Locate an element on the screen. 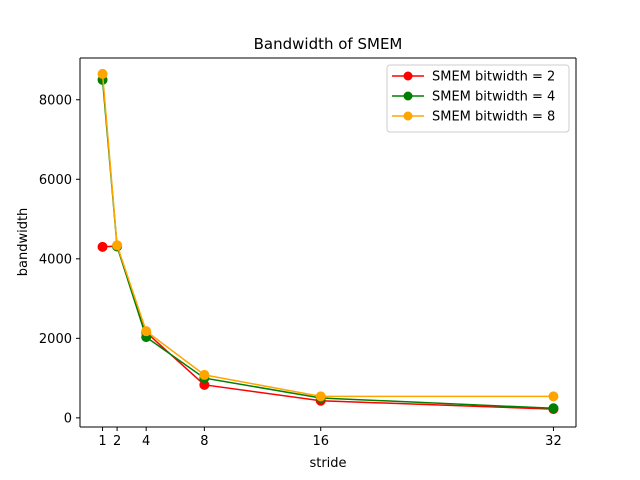  x-ticks: 1 2 4 8 16 32 is located at coordinates (330, 438).